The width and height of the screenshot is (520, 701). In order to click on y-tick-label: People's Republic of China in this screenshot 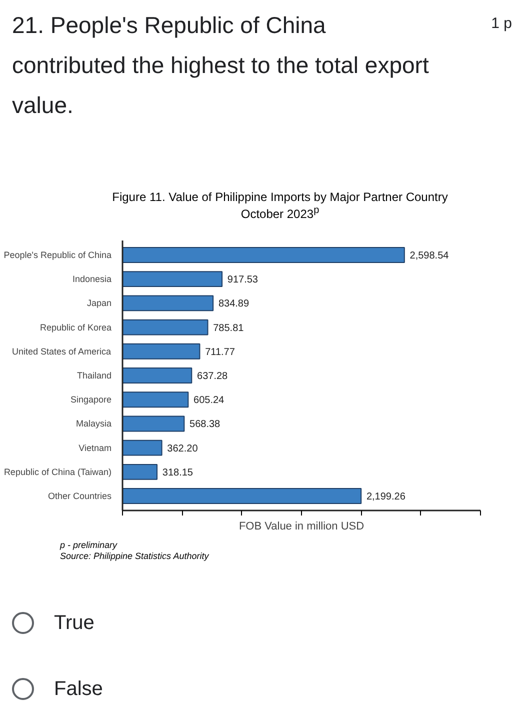, I will do `click(58, 255)`.